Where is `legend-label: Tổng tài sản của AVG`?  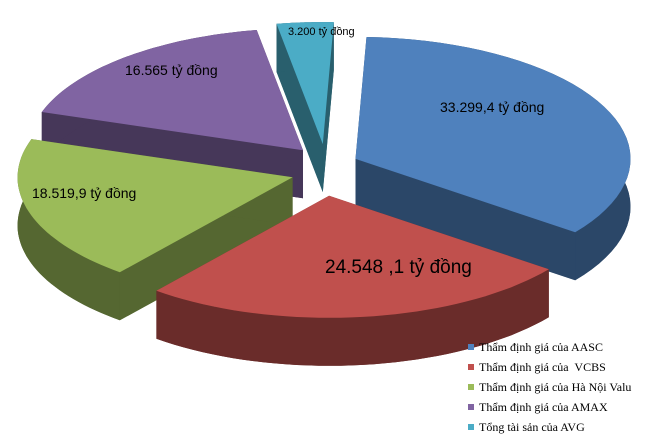
legend-label: Tổng tài sản của AVG is located at coordinates (532, 426).